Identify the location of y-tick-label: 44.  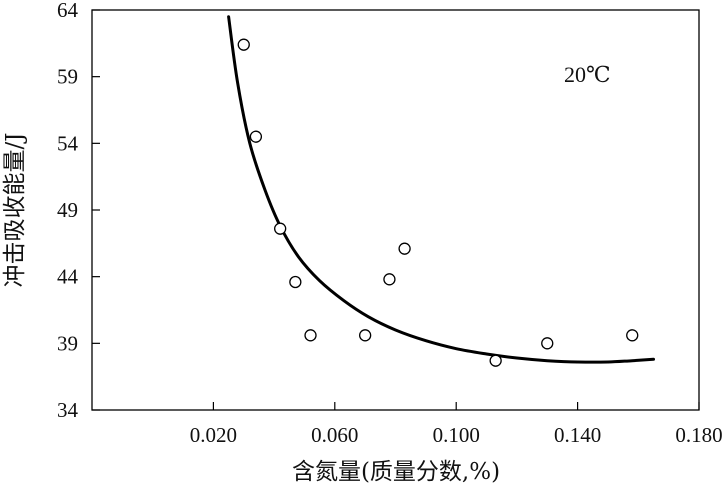
(68, 277).